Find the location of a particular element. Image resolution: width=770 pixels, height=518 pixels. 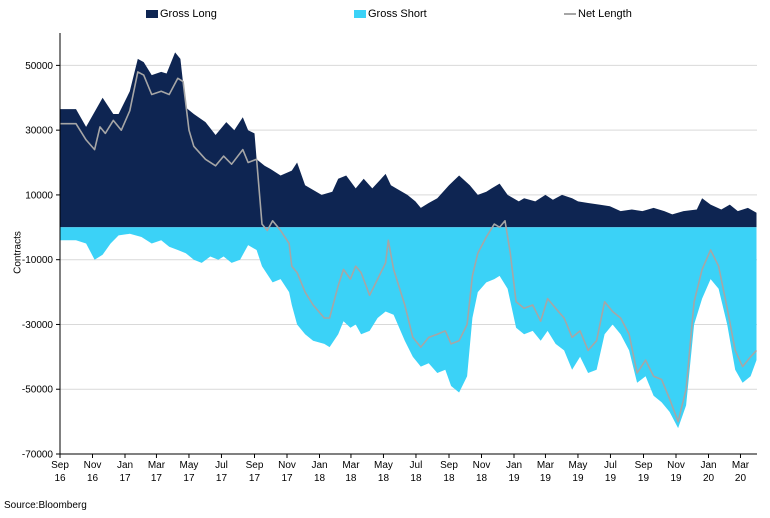

y-tick-label: 10000 is located at coordinates (39, 195).